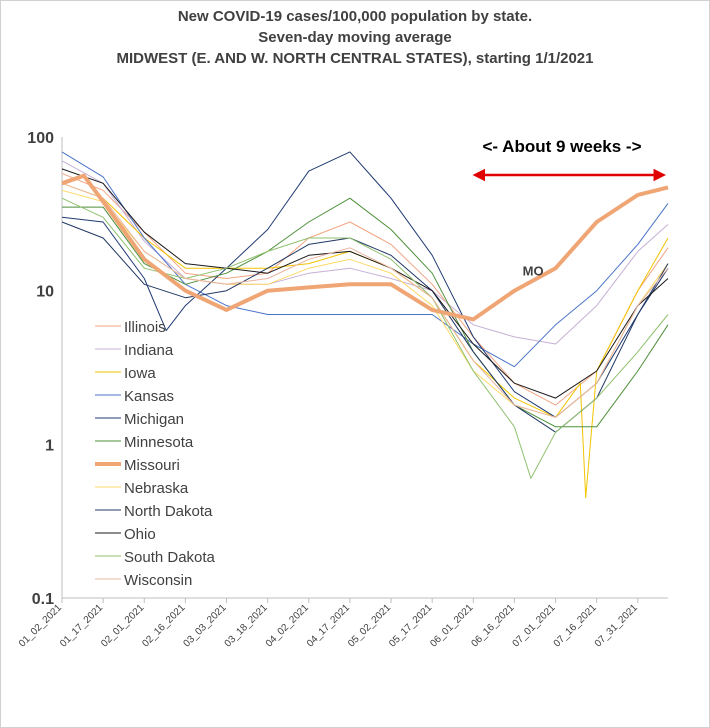  I want to click on x-tick-label: 02_16_2021, so click(163, 625).